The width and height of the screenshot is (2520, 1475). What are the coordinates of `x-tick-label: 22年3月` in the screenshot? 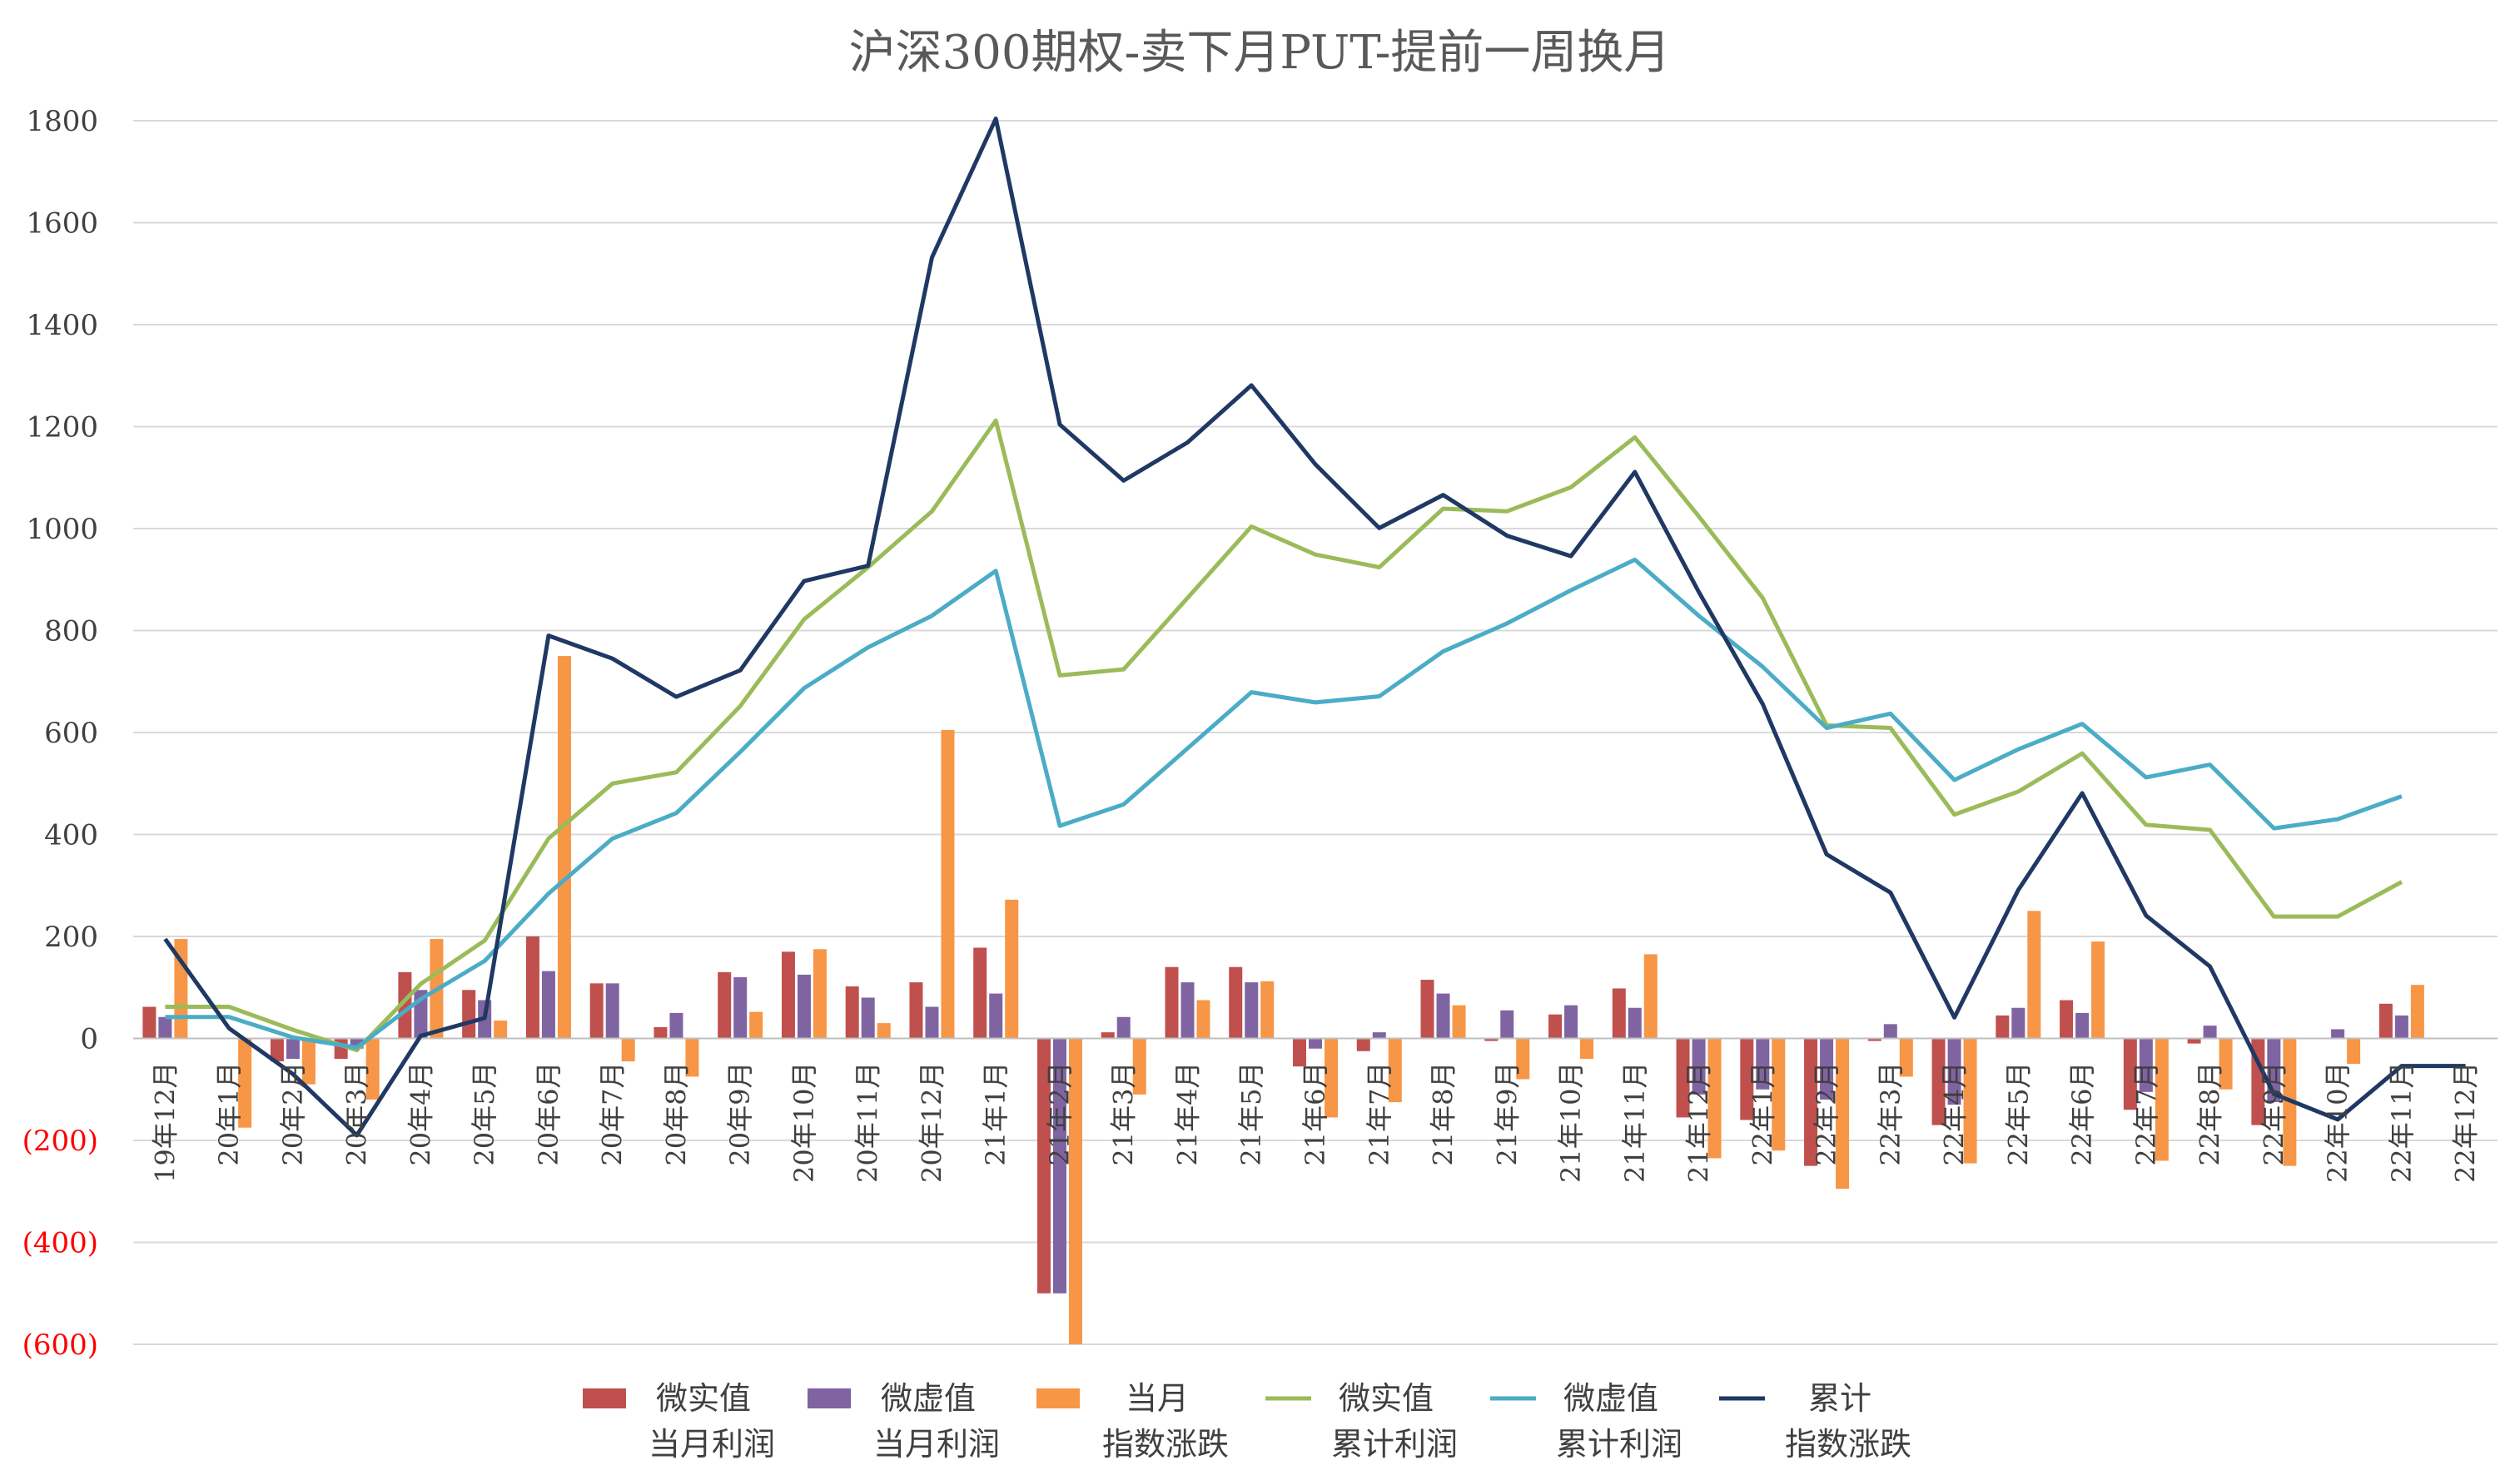 It's located at (1890, 1114).